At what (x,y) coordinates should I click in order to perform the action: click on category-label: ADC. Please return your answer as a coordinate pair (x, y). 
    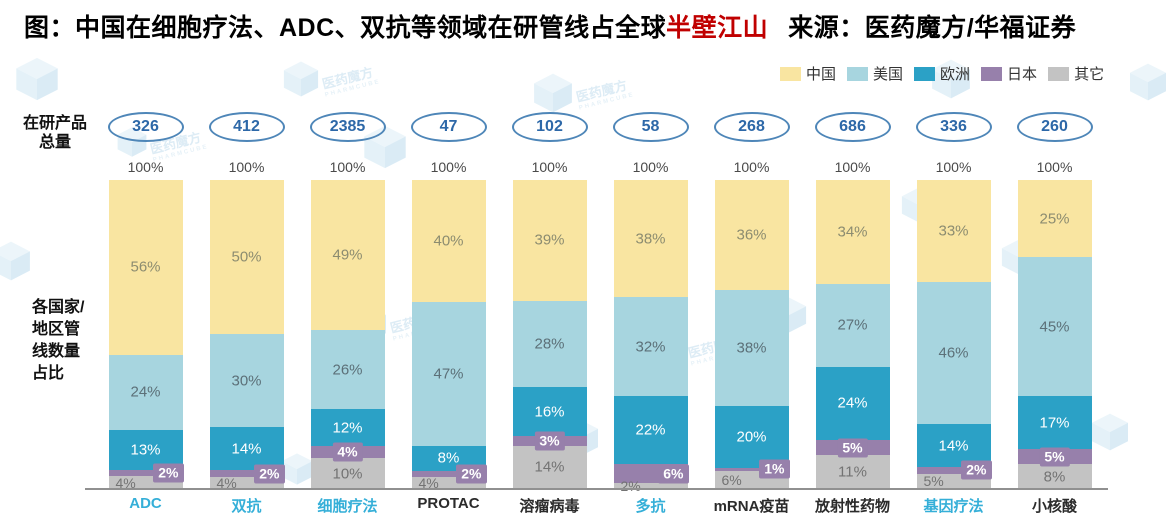
    Looking at the image, I should click on (145, 503).